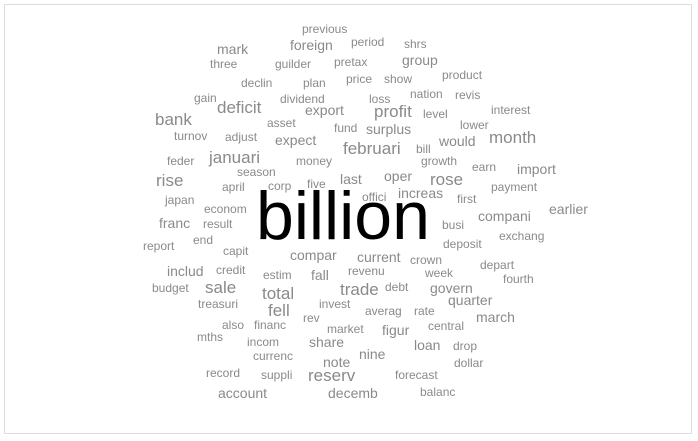  I want to click on word-foreign: foreign, so click(311, 45).